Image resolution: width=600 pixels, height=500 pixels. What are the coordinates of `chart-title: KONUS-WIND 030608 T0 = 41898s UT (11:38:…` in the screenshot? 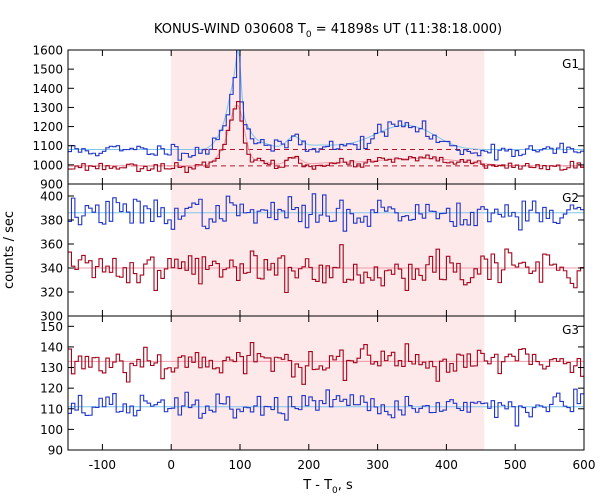 It's located at (328, 31).